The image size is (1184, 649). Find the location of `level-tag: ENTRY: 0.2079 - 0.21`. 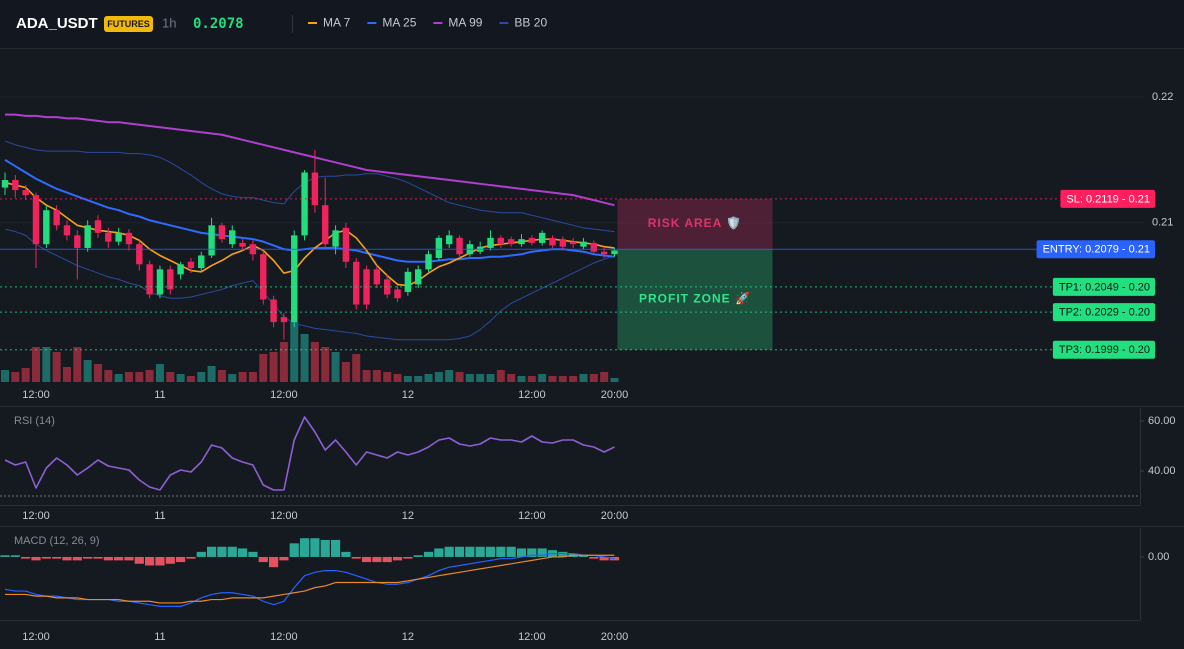

level-tag: ENTRY: 0.2079 - 0.21 is located at coordinates (1095, 249).